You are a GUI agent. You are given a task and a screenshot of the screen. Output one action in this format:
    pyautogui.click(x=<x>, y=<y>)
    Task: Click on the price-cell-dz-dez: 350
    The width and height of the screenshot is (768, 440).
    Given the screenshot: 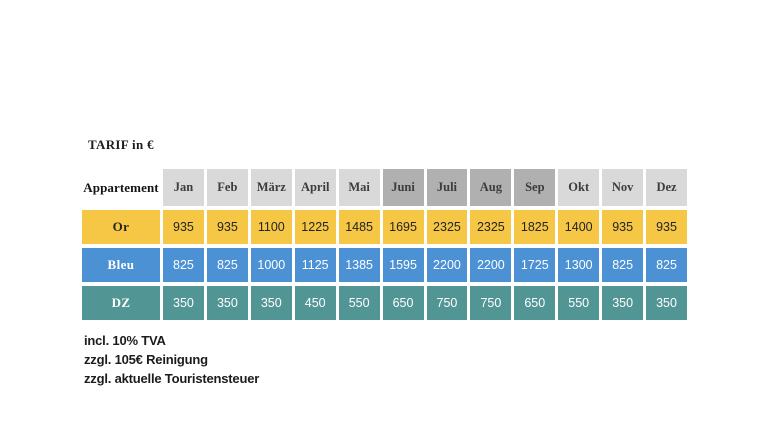 What is the action you would take?
    pyautogui.click(x=666, y=303)
    